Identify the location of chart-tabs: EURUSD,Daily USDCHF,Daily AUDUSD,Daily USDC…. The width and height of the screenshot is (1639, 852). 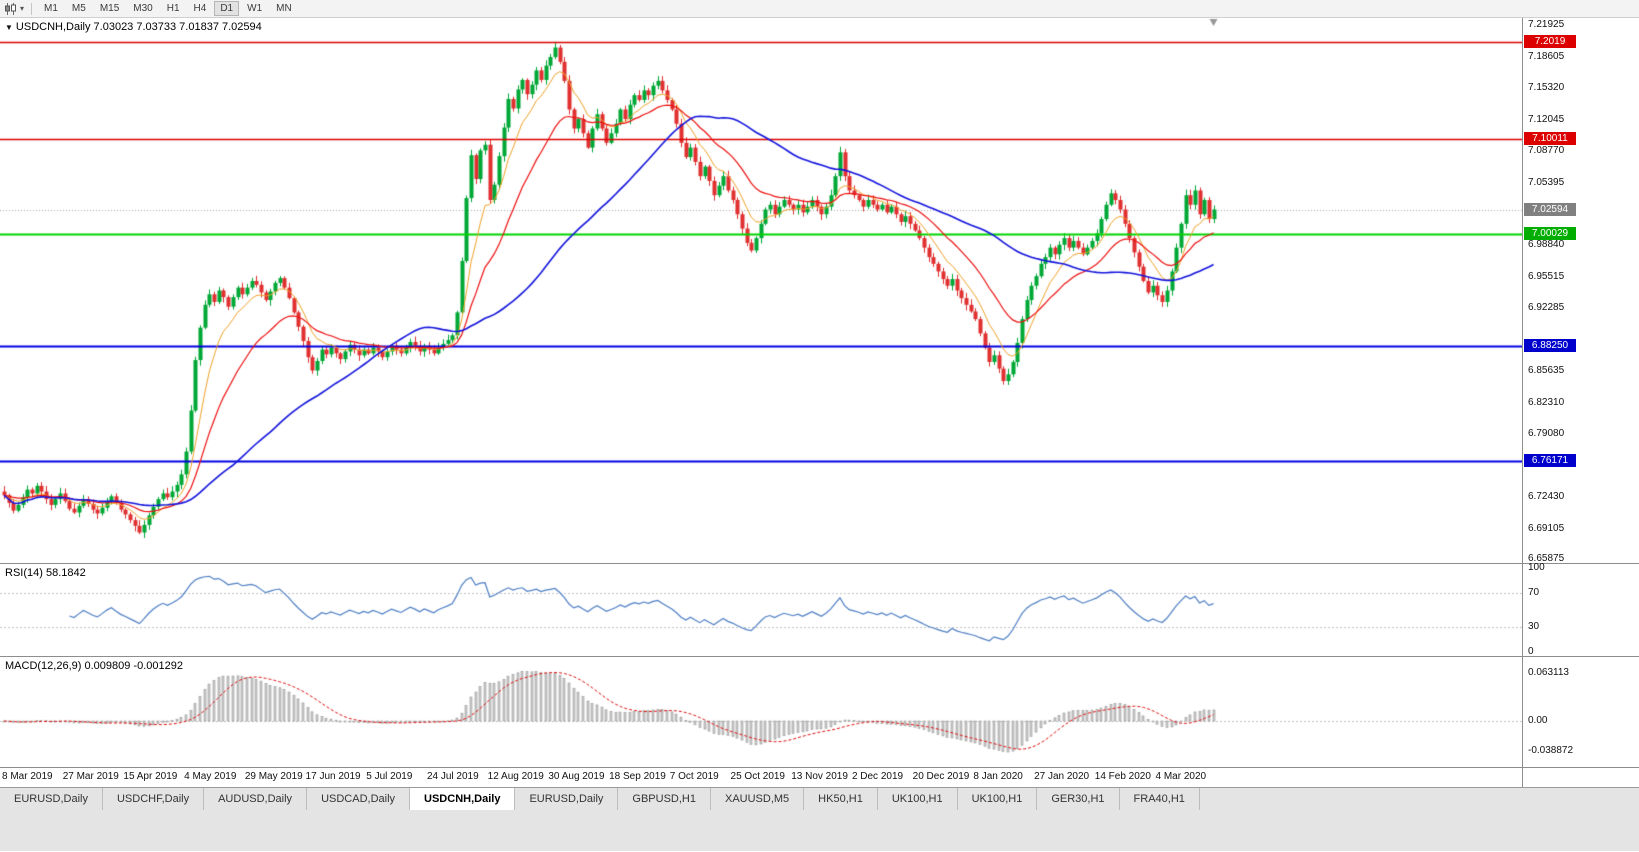
(819, 798).